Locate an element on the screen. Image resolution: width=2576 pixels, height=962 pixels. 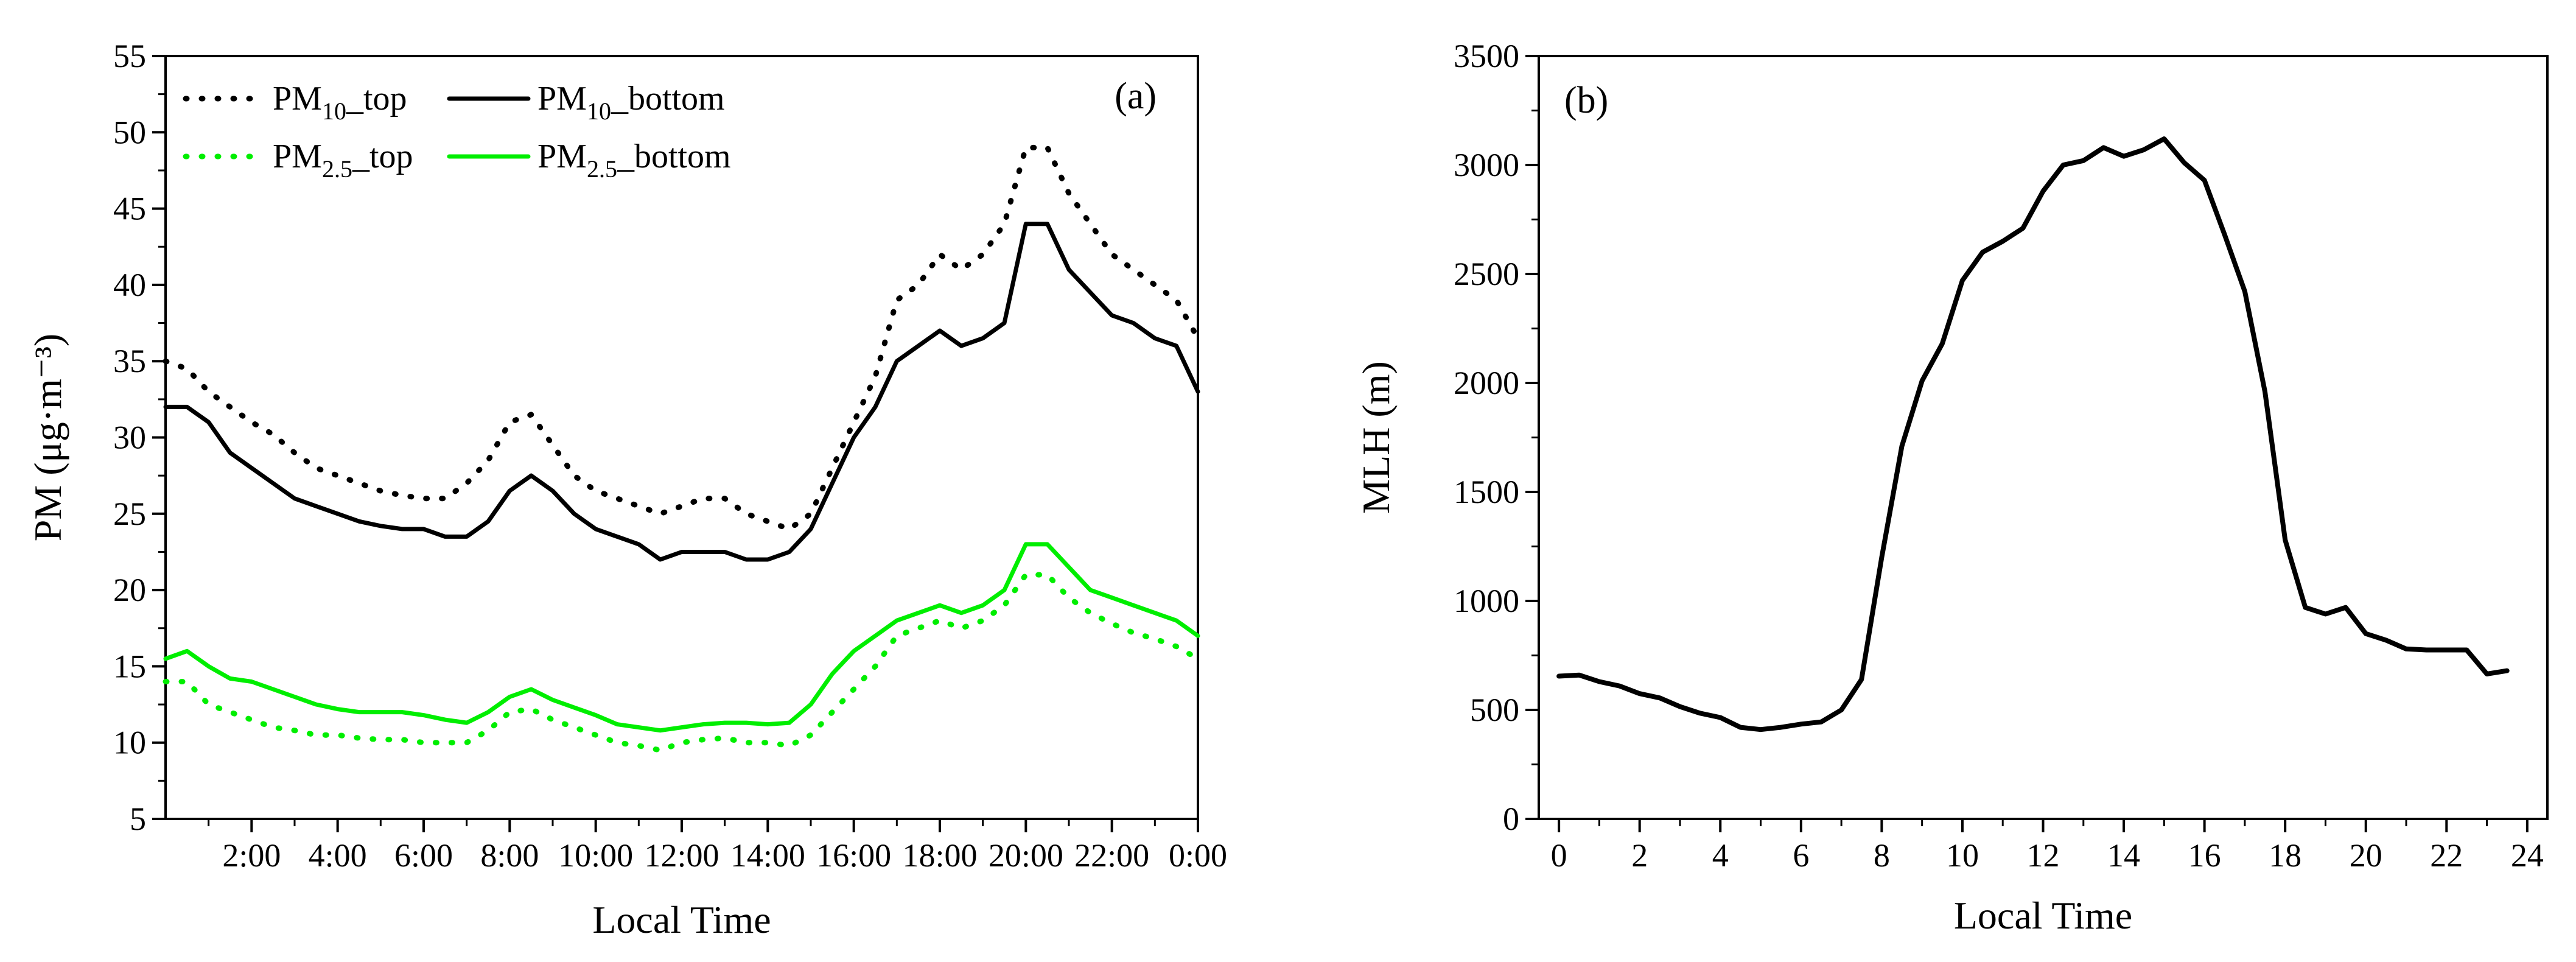
panel-a-y-tick-label: 55 is located at coordinates (129, 56).